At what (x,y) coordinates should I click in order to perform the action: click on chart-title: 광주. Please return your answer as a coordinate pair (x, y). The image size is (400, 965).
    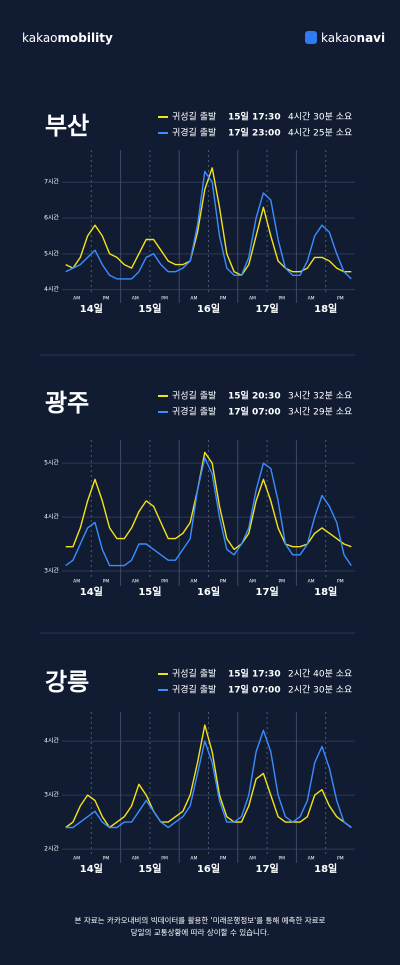
    Looking at the image, I should click on (67, 403).